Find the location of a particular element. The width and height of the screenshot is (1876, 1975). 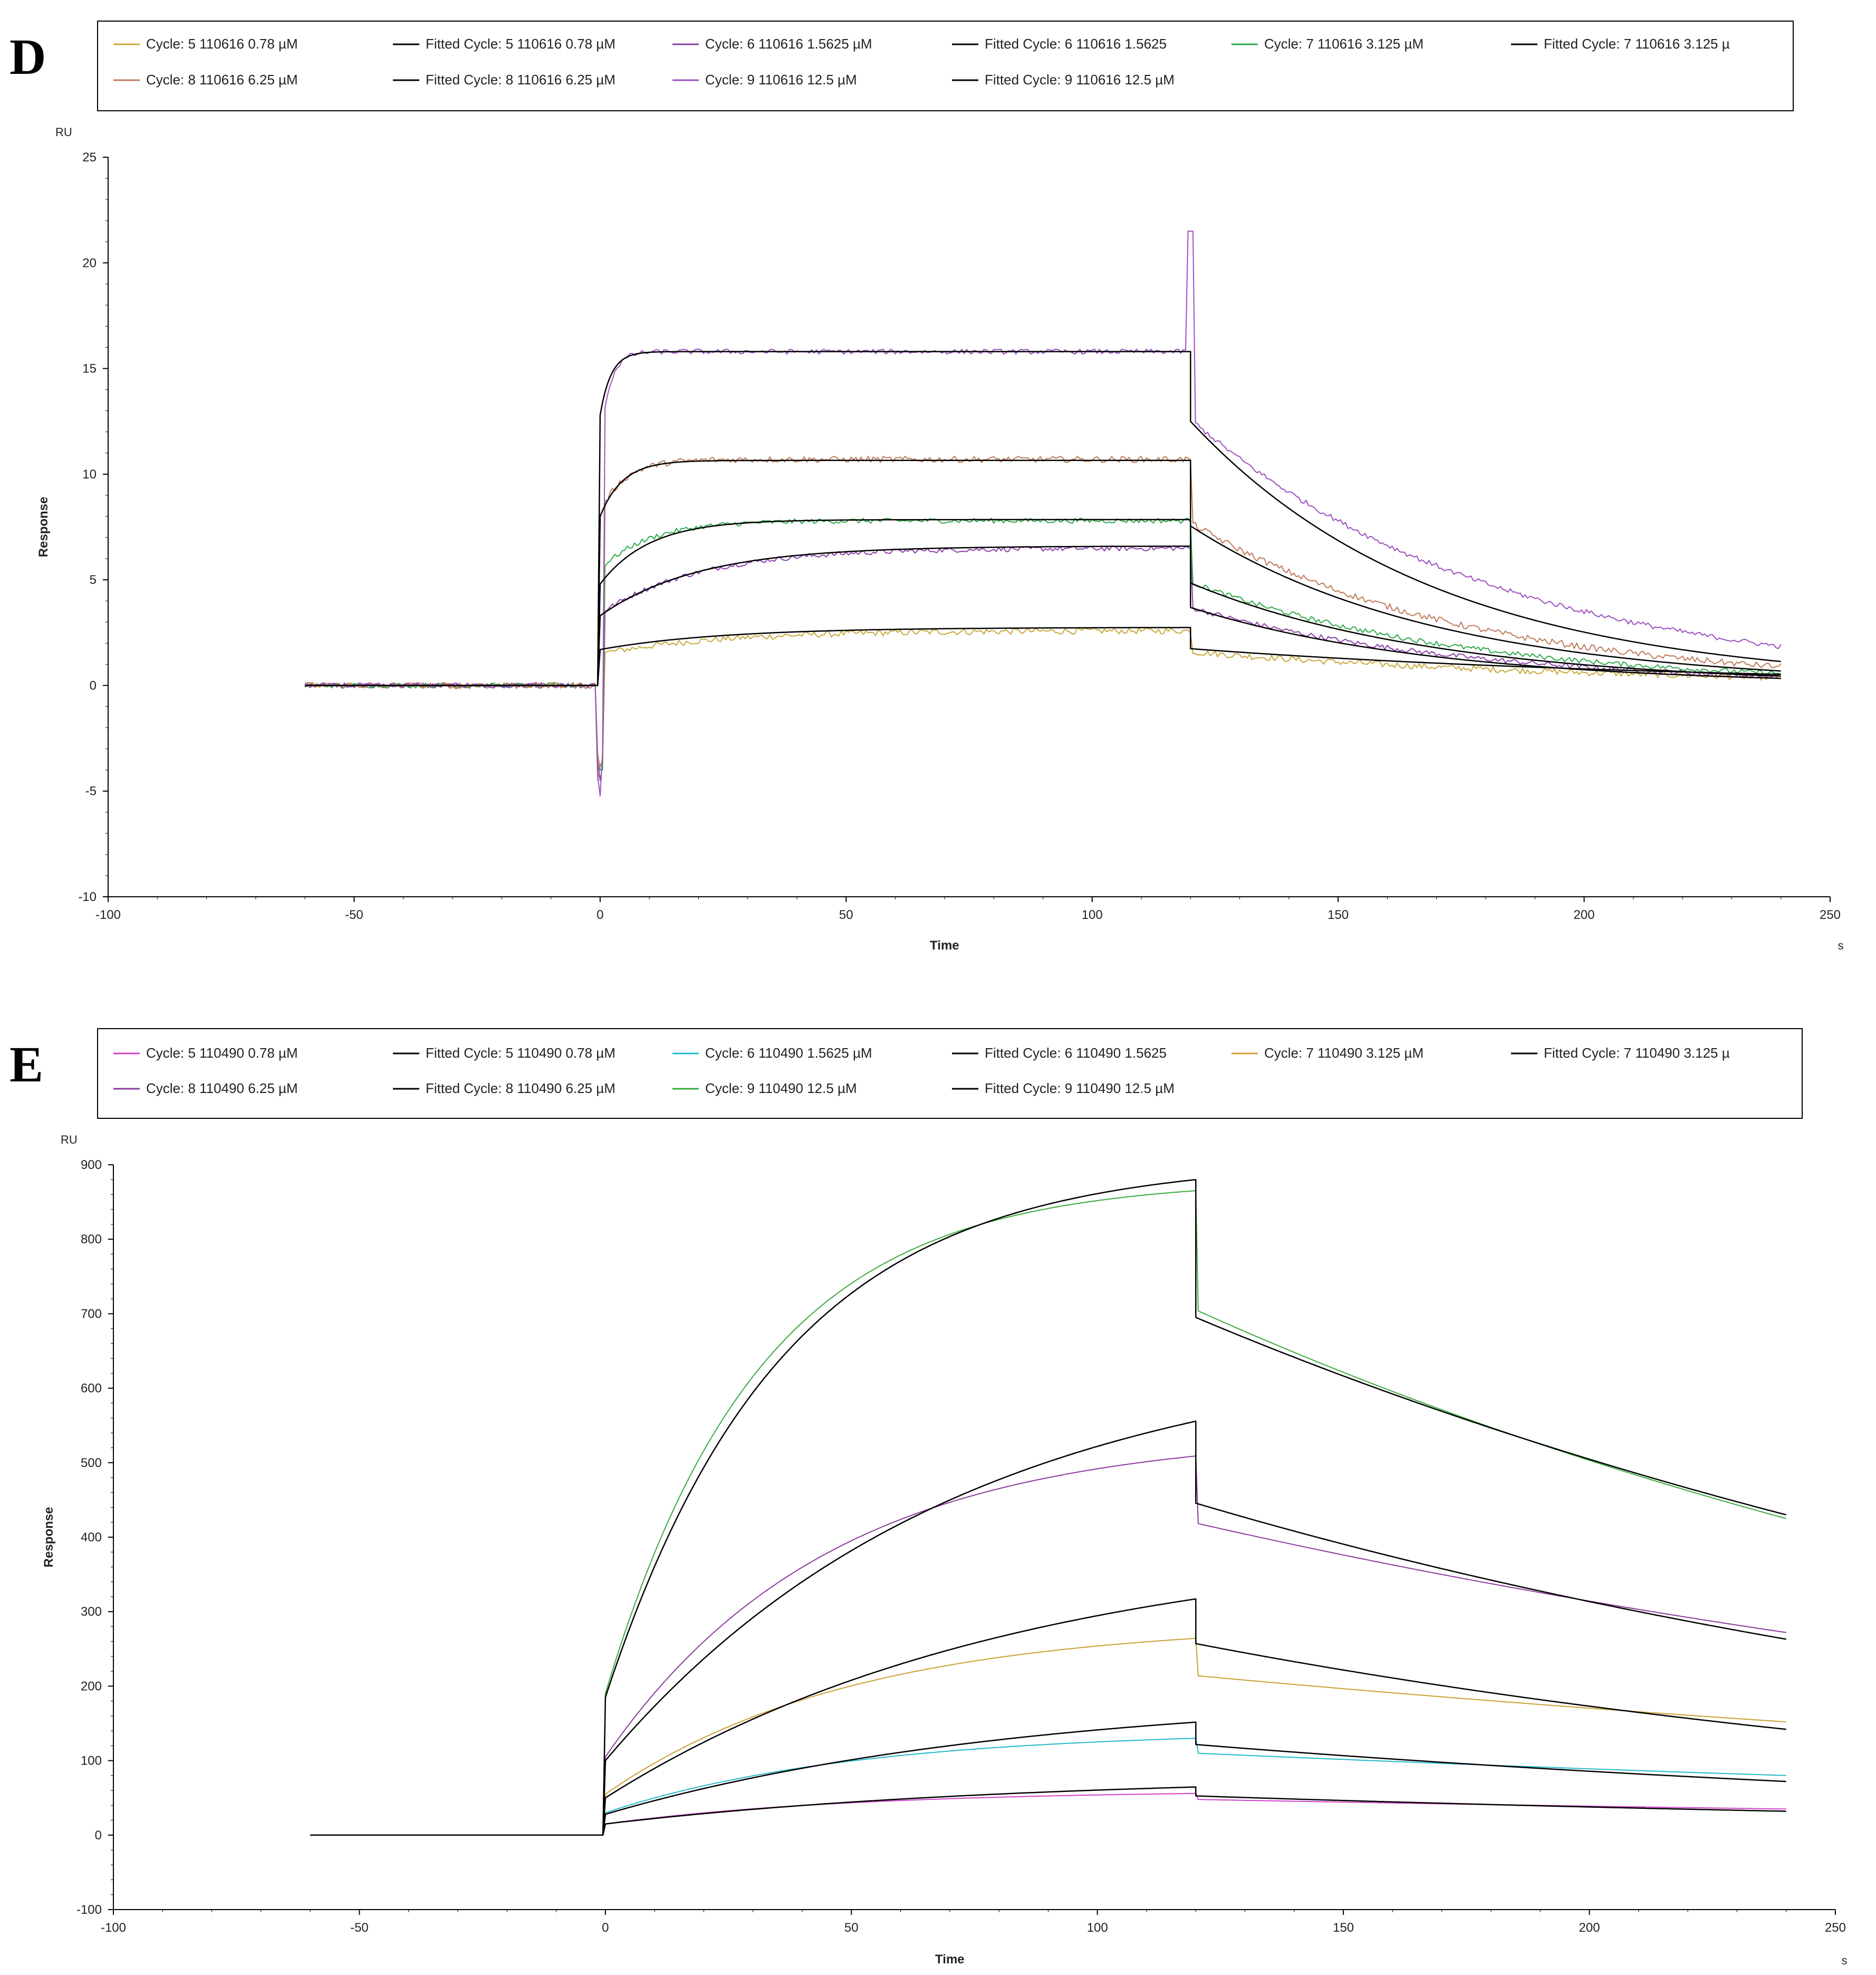

y-tick-label: 800 is located at coordinates (91, 1239).